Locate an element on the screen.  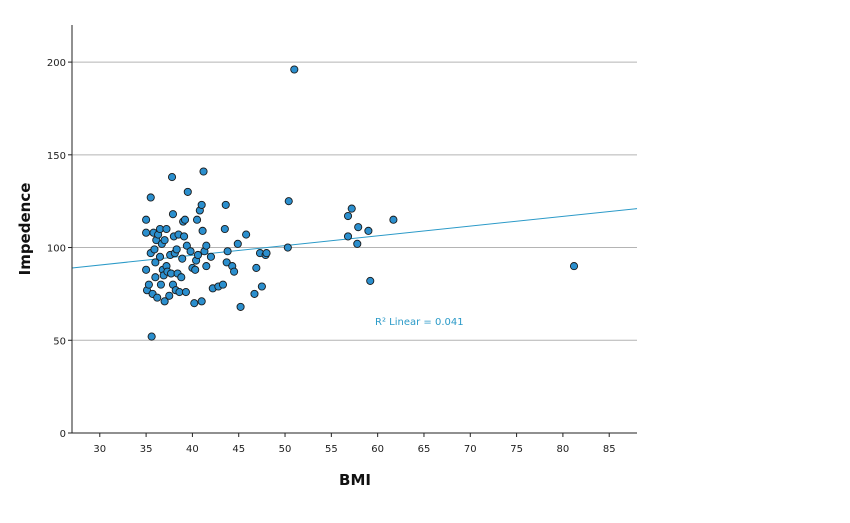
y-tick-label: 50 is located at coordinates (59, 341).